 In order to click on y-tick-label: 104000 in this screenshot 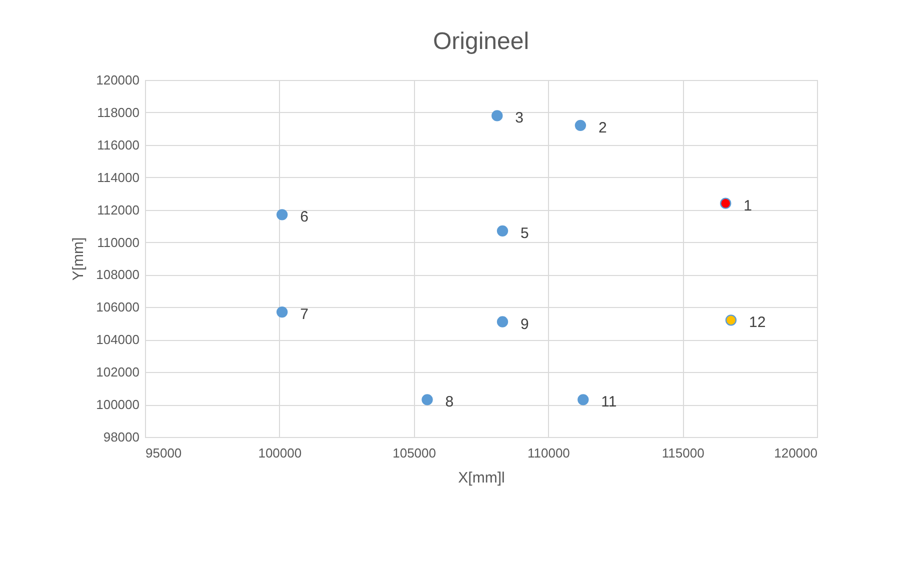, I will do `click(118, 340)`.